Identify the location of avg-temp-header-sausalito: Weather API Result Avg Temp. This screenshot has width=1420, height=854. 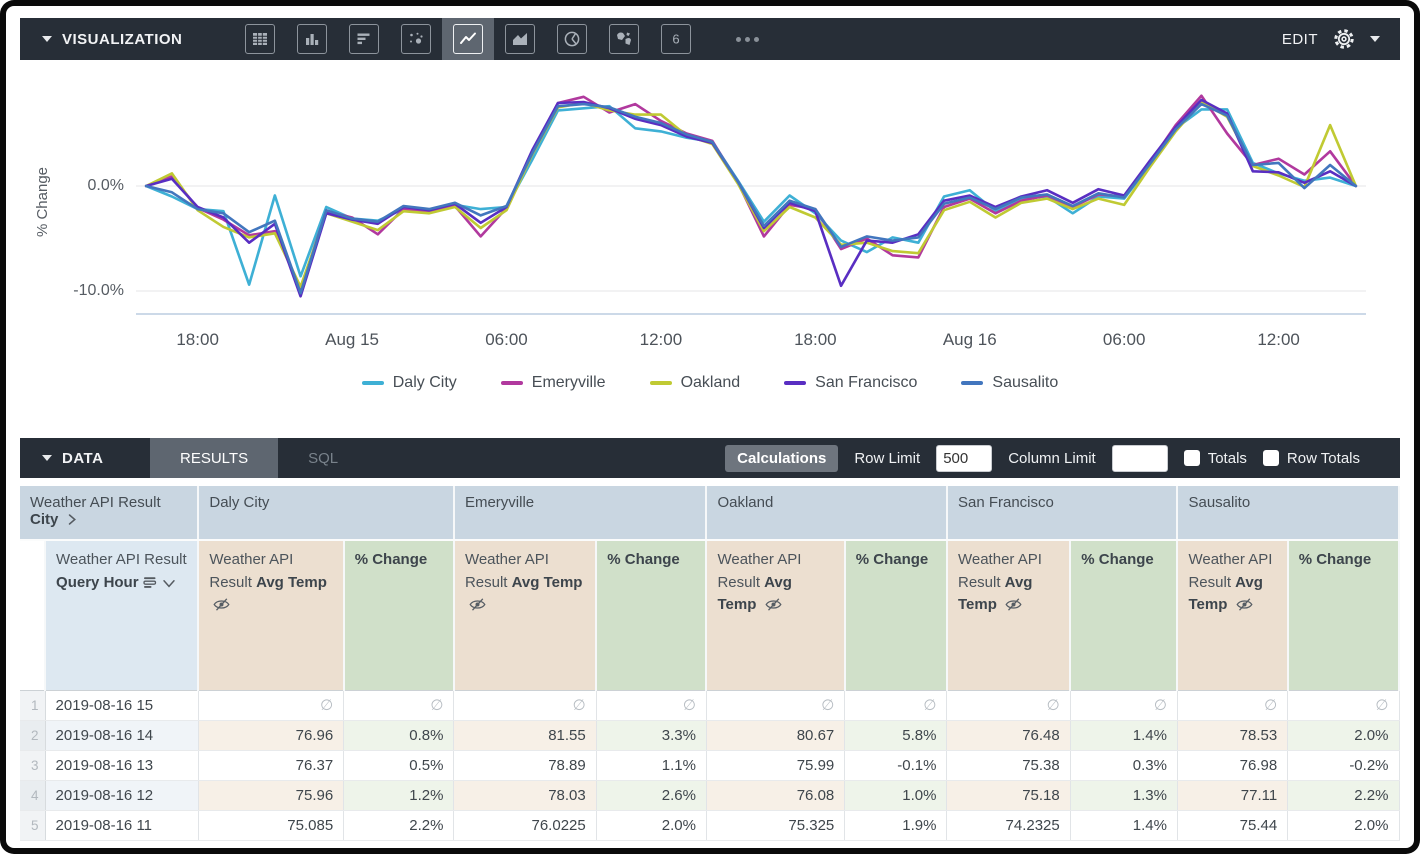
(1233, 615).